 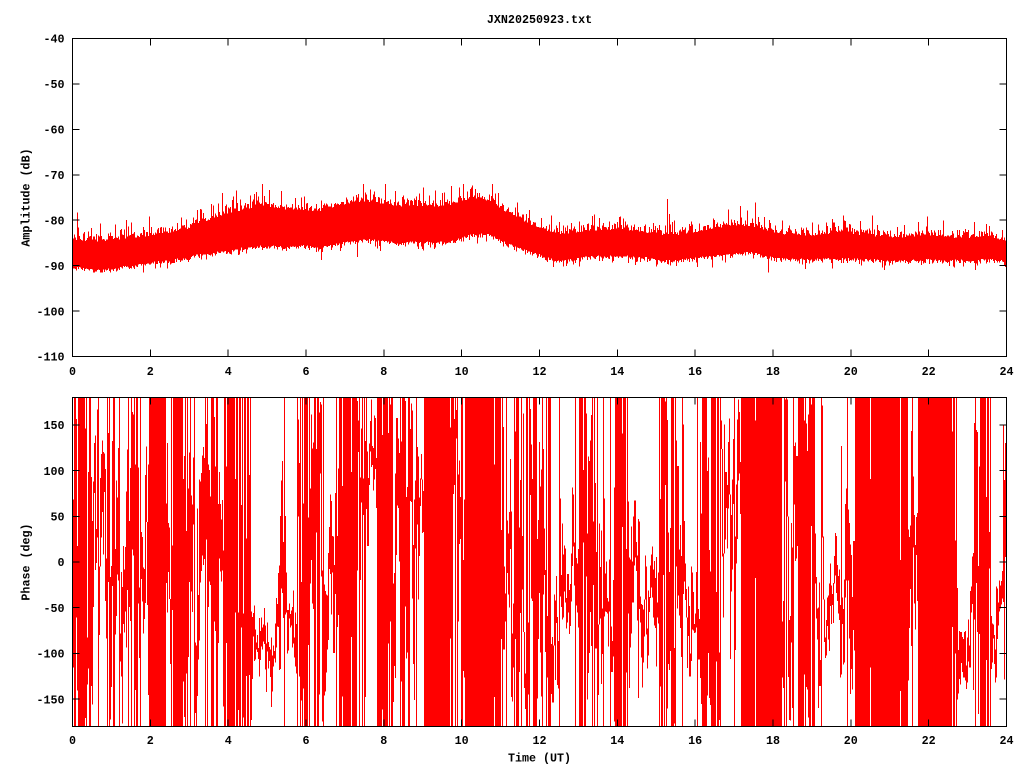 What do you see at coordinates (53, 267) in the screenshot?
I see `svg-text: -90` at bounding box center [53, 267].